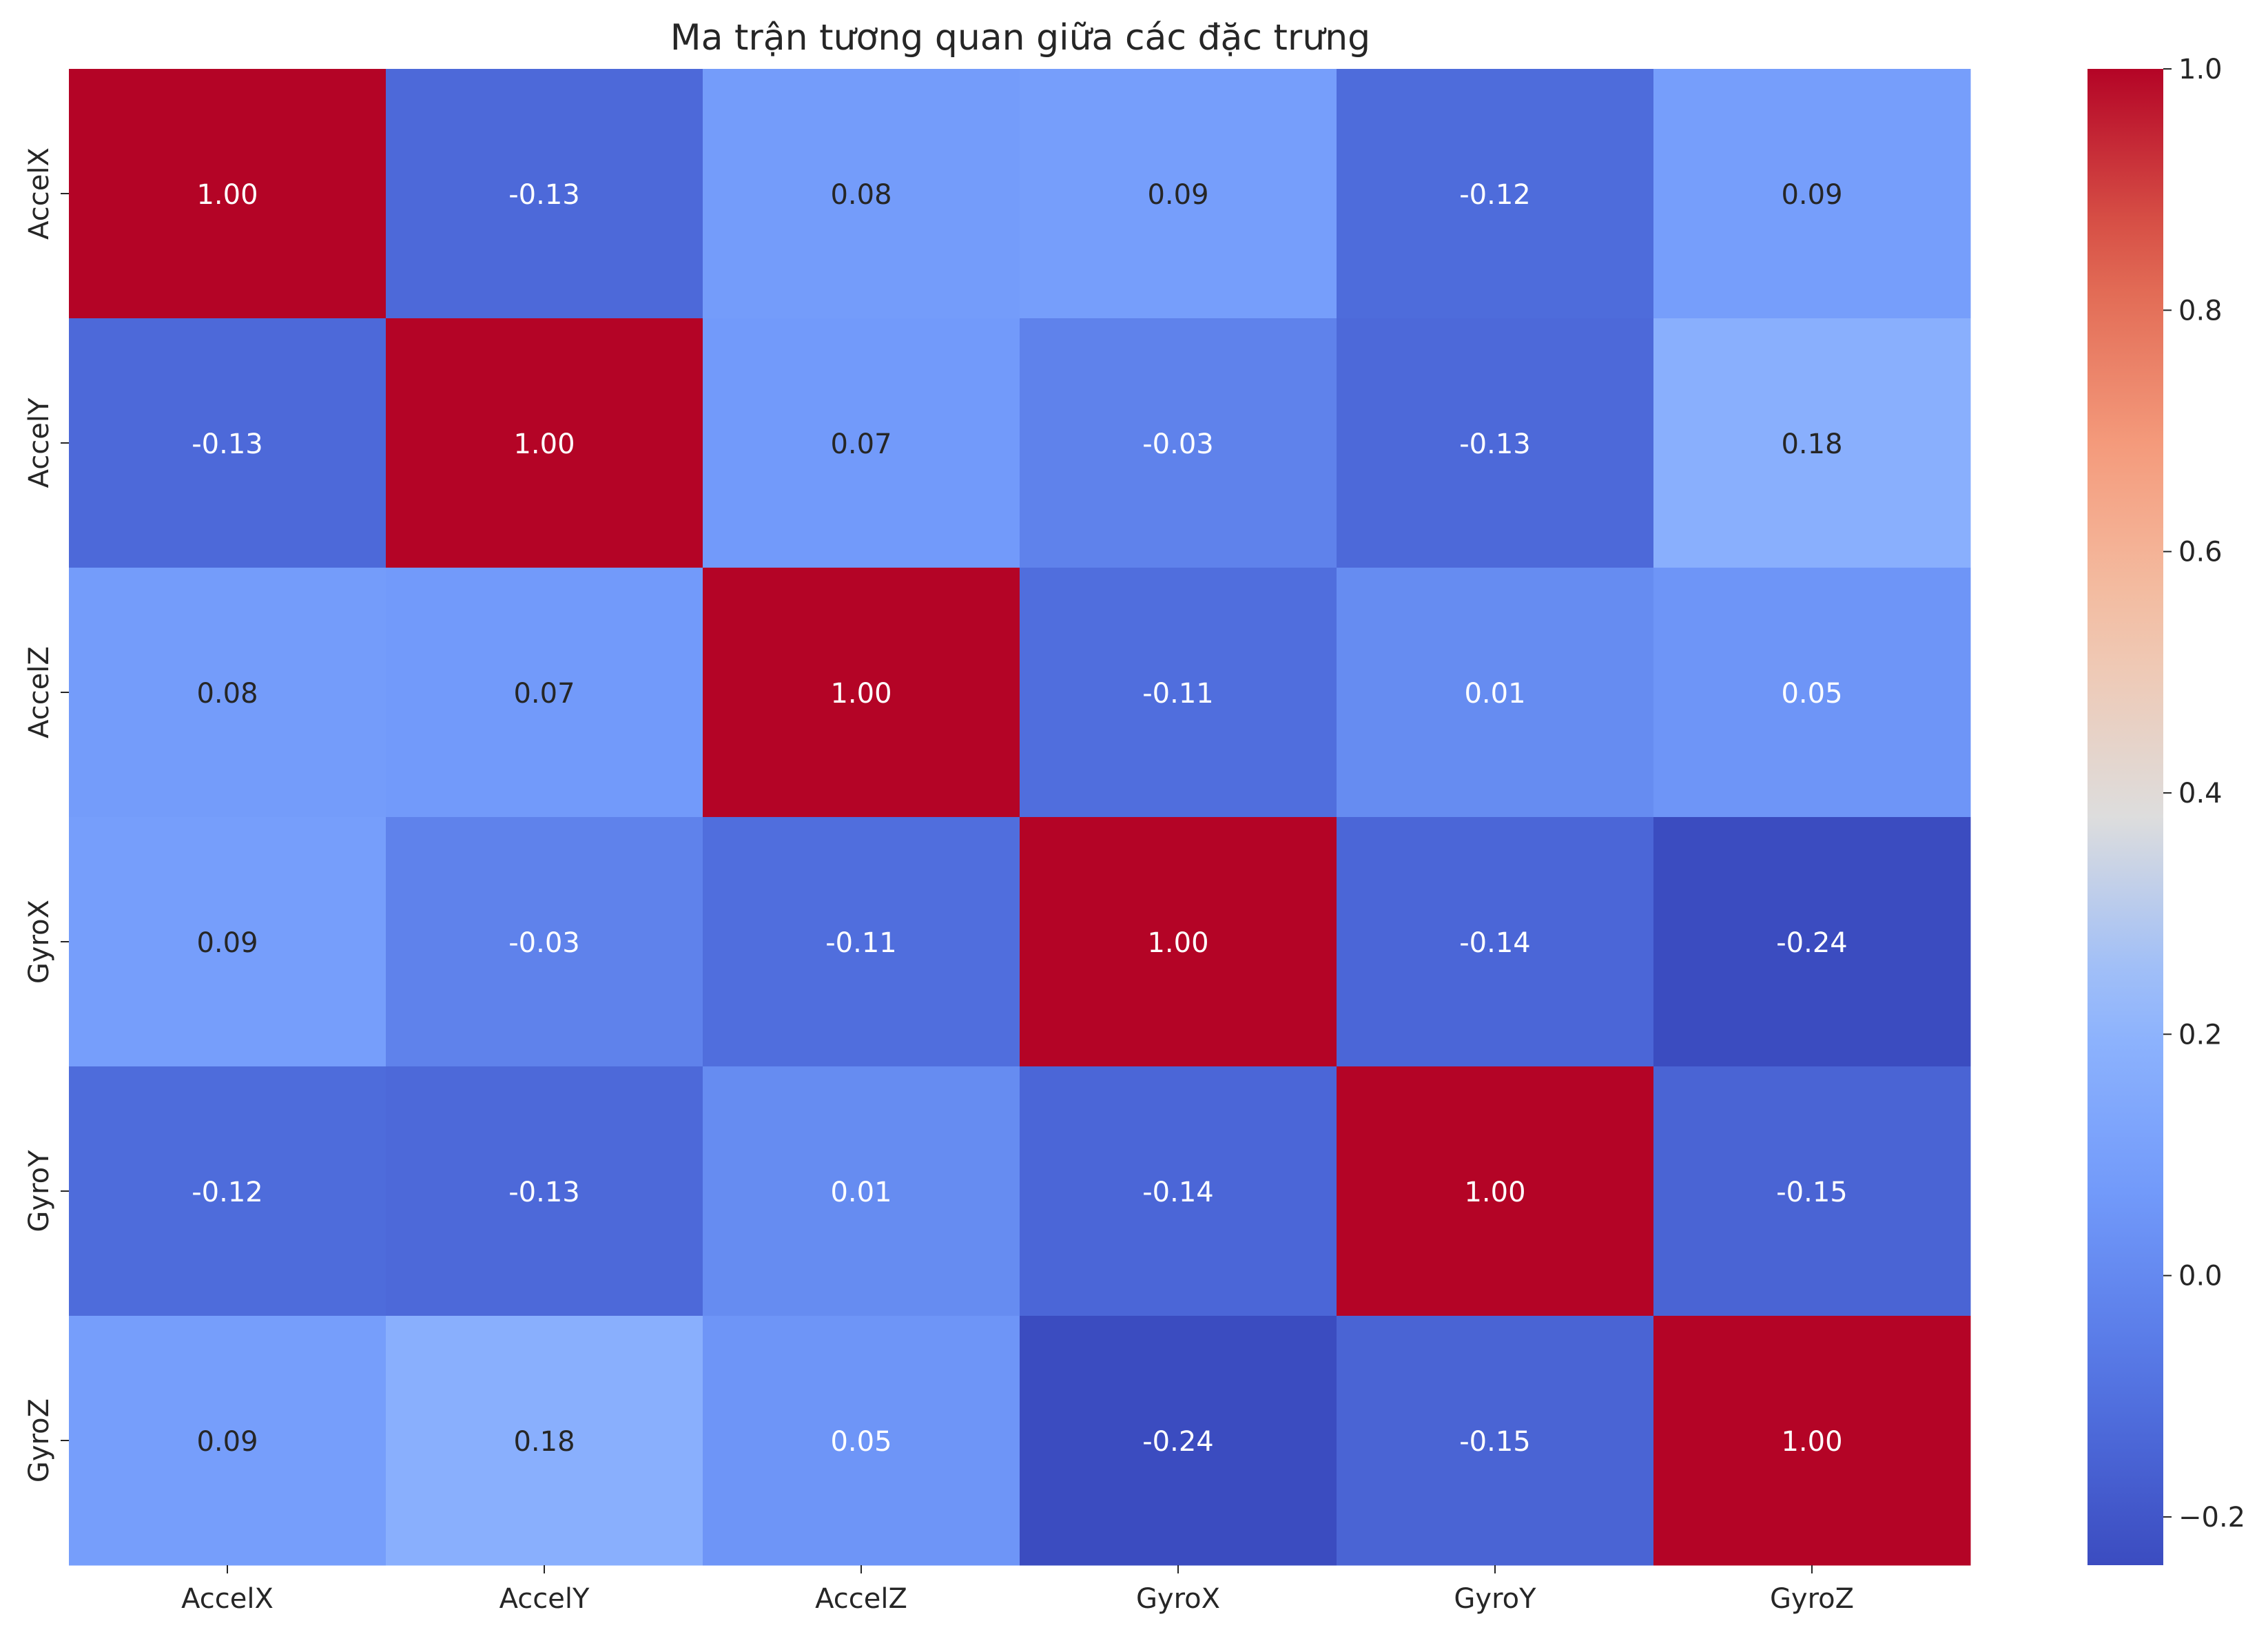  I want to click on x-tick-label: GyroZ, so click(1812, 1599).